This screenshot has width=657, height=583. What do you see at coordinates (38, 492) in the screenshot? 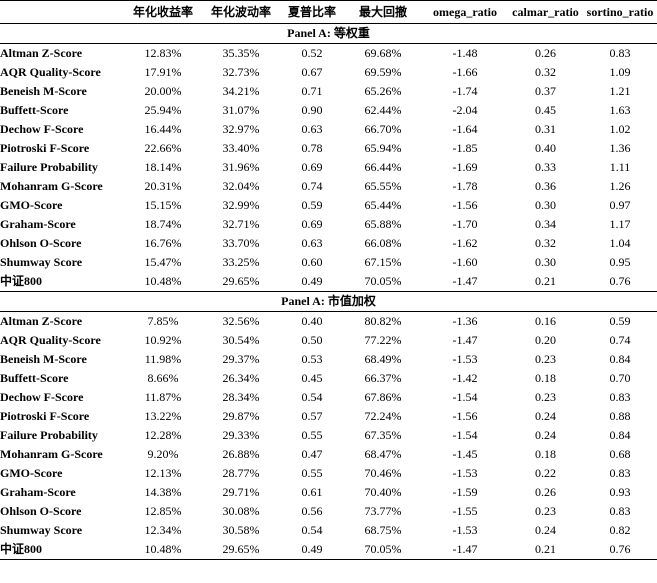
I see `cell-name: Graham-Score` at bounding box center [38, 492].